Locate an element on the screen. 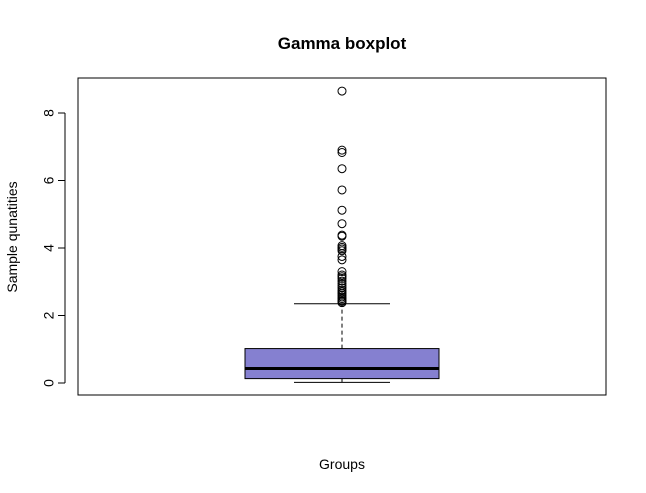 This screenshot has height=493, width=646. y-tick-label: 2 is located at coordinates (49, 315).